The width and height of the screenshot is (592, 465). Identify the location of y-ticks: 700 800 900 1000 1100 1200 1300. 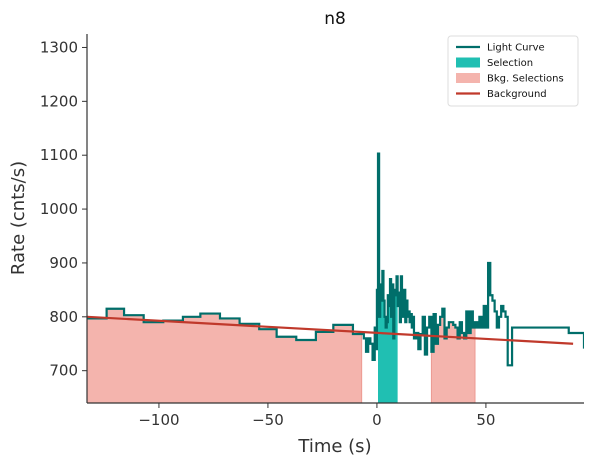
(63, 209).